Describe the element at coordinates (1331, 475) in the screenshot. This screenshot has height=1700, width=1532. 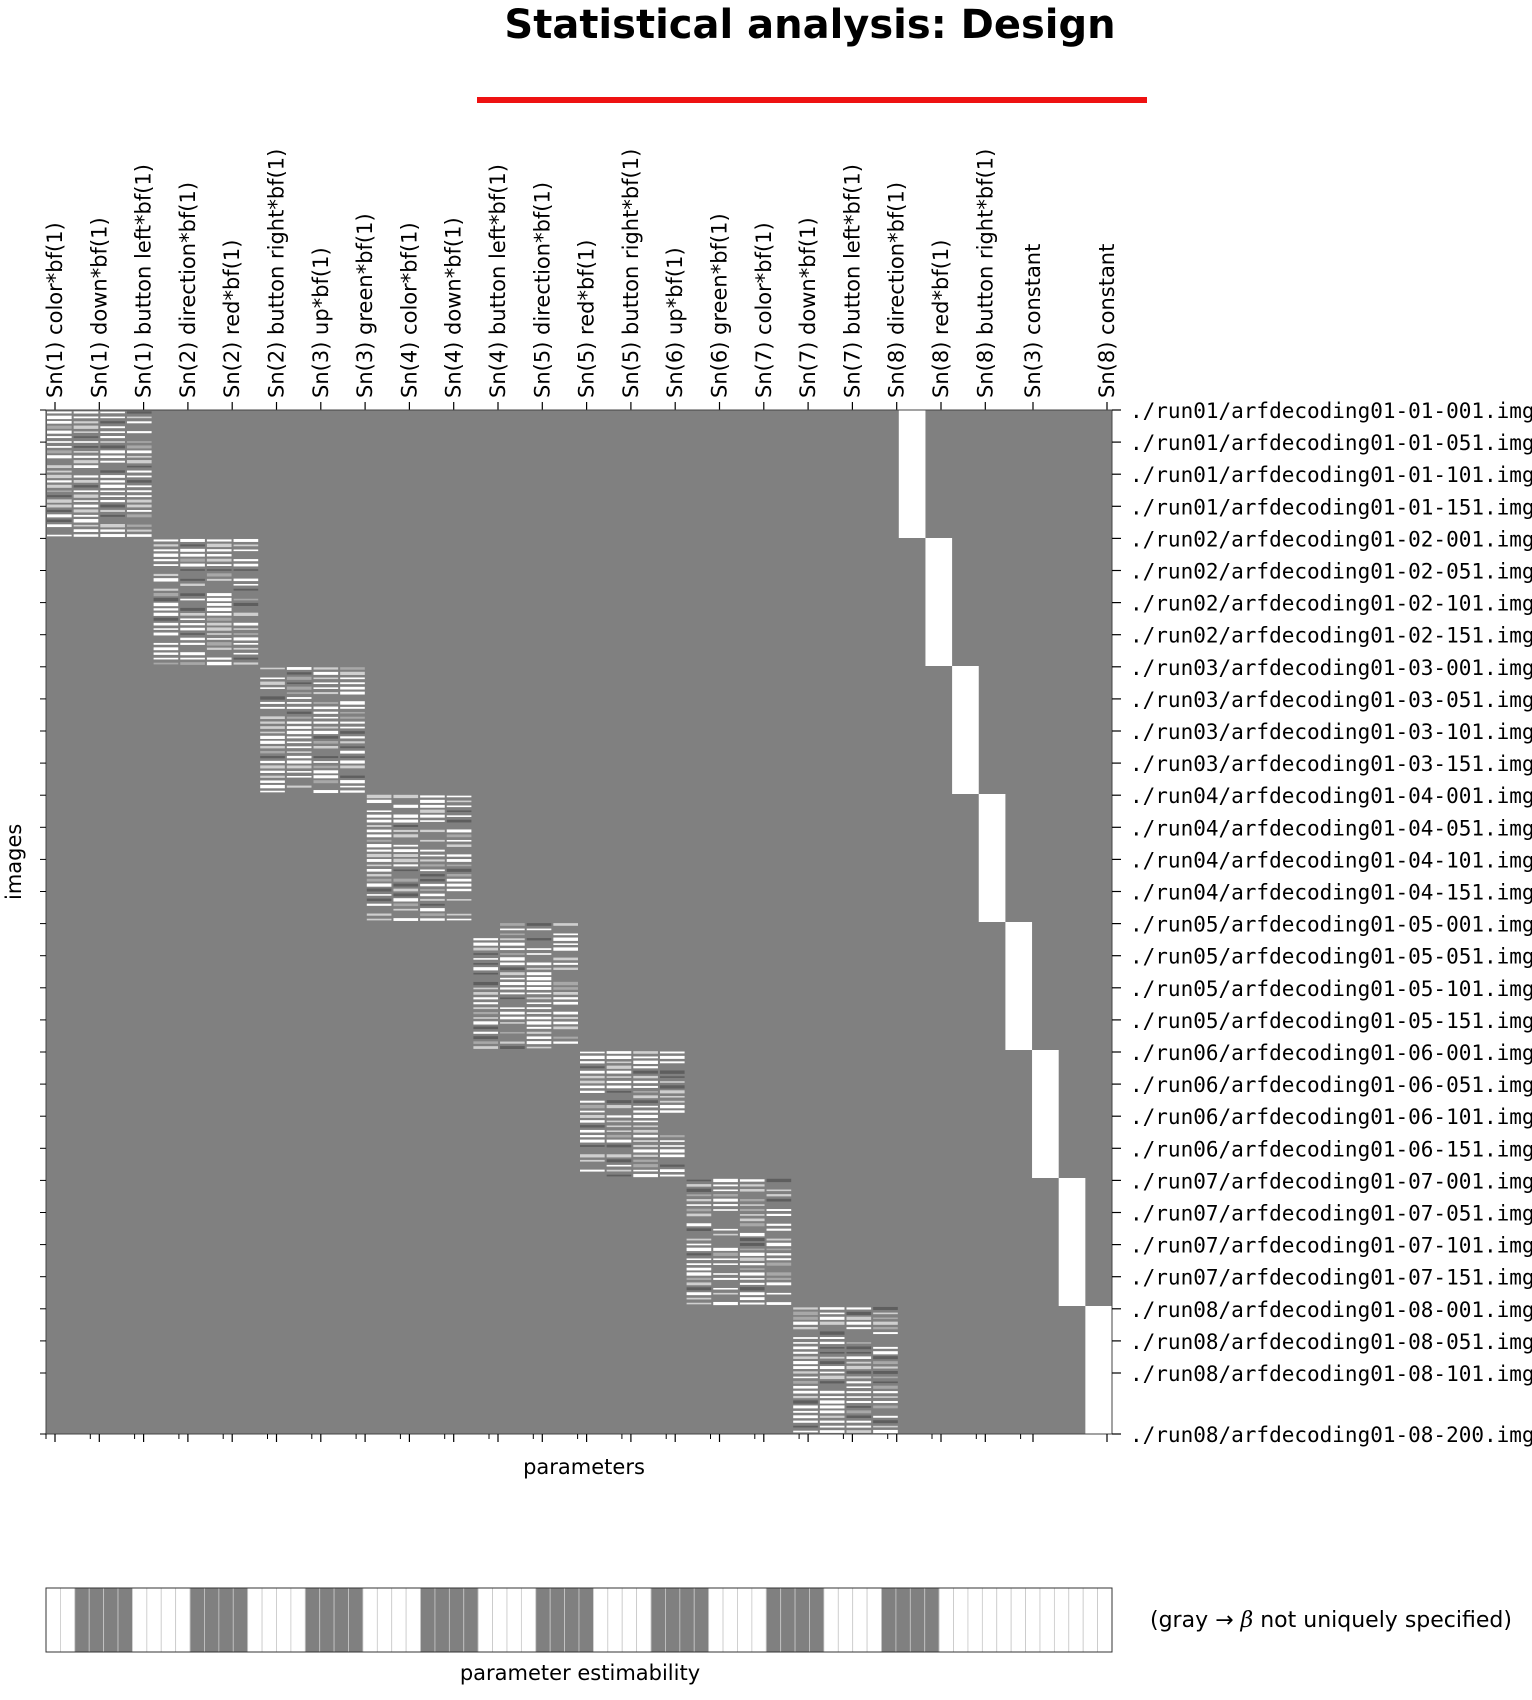
I see `row-label: ./run01/arfdecoding01-01-101.img,1` at that location.